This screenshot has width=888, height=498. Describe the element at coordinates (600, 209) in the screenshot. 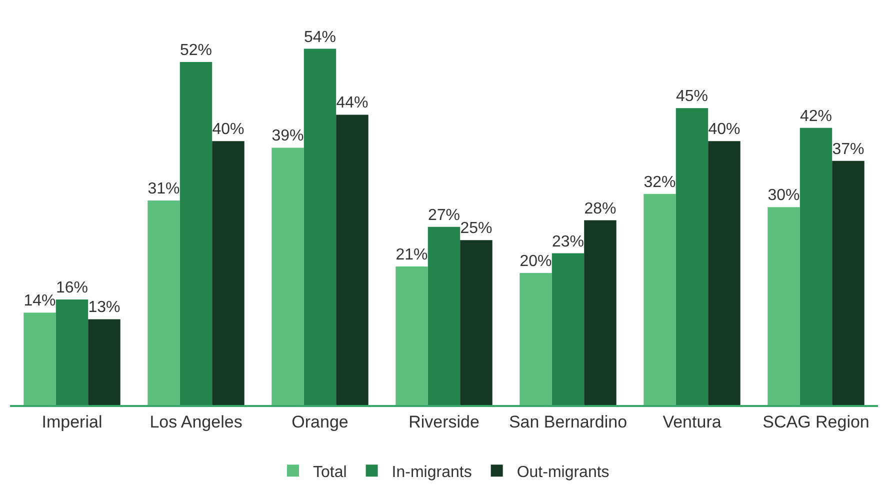

I see `data-label: 28%` at that location.